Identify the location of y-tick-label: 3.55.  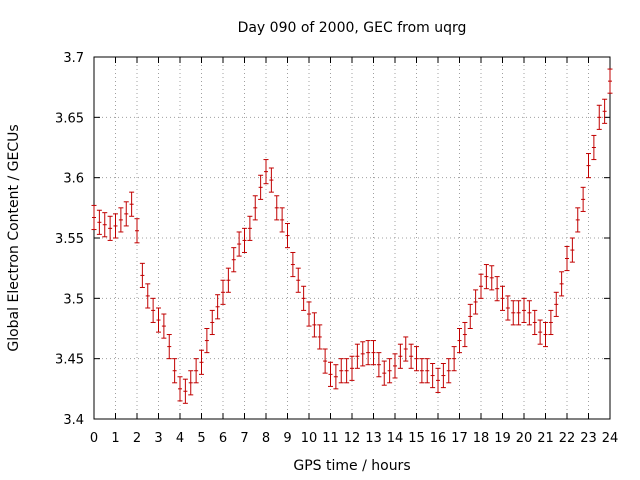
(69, 239).